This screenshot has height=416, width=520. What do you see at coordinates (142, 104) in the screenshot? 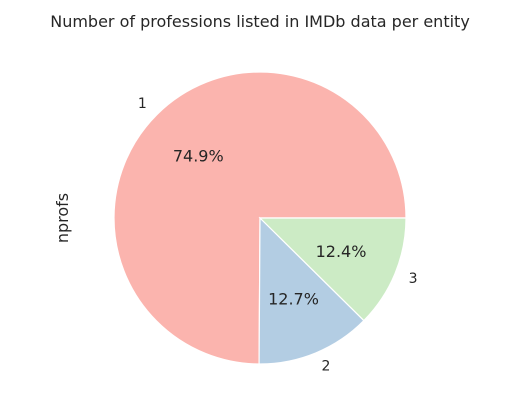
I see `slice-category-label-1: 1` at bounding box center [142, 104].